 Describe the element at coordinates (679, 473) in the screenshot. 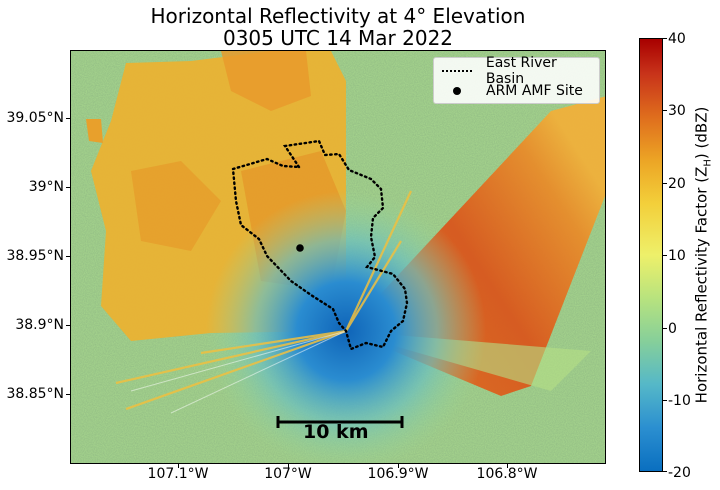

I see `colorbar-tick-label: -20` at that location.